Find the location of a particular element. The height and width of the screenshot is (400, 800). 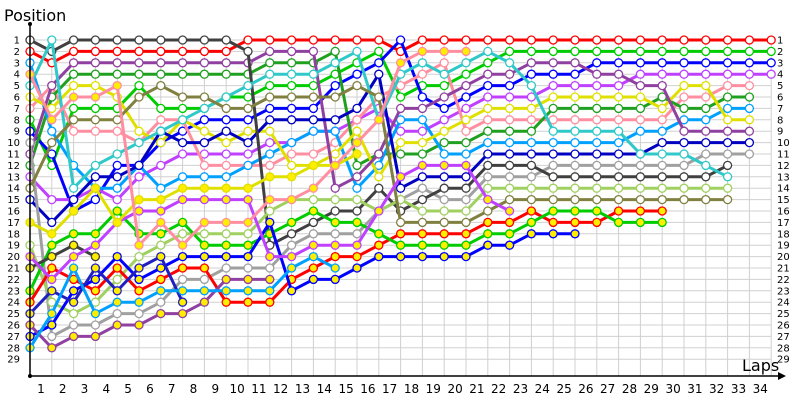

y-tick-label-left: 23 is located at coordinates (13, 291).